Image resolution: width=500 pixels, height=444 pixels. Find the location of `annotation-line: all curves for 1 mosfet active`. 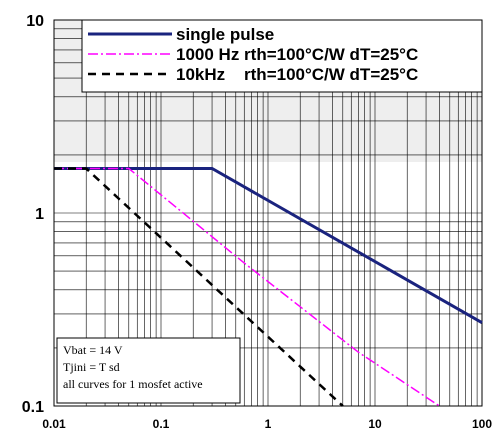

annotation-line: all curves for 1 mosfet active is located at coordinates (133, 384).